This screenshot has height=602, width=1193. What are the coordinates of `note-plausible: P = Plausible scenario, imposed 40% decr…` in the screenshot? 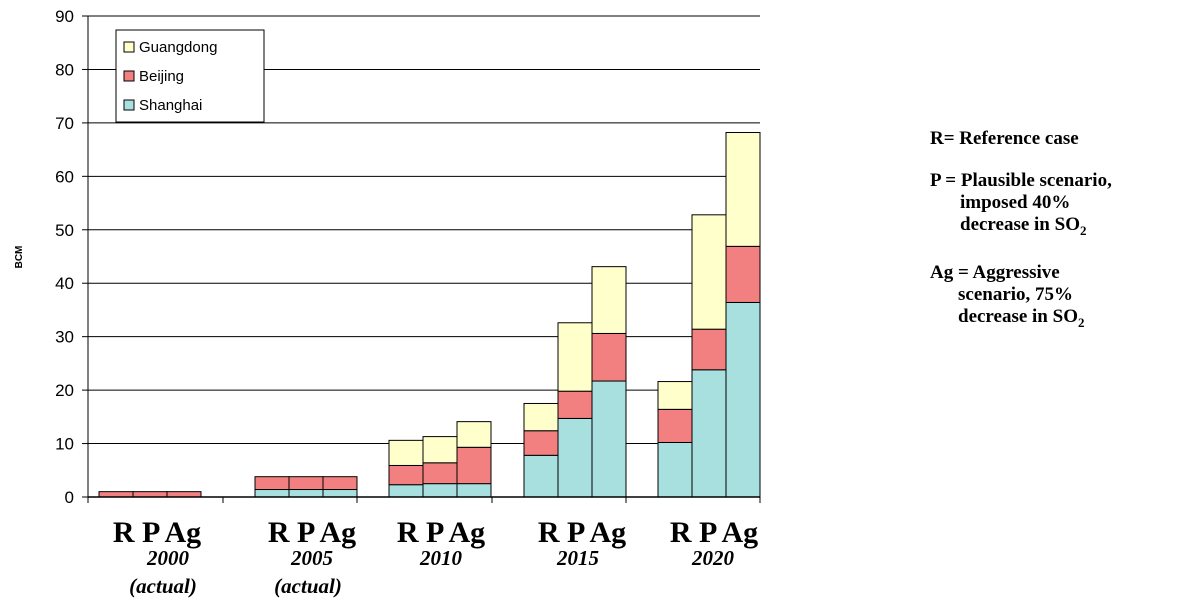 It's located at (1060, 206).